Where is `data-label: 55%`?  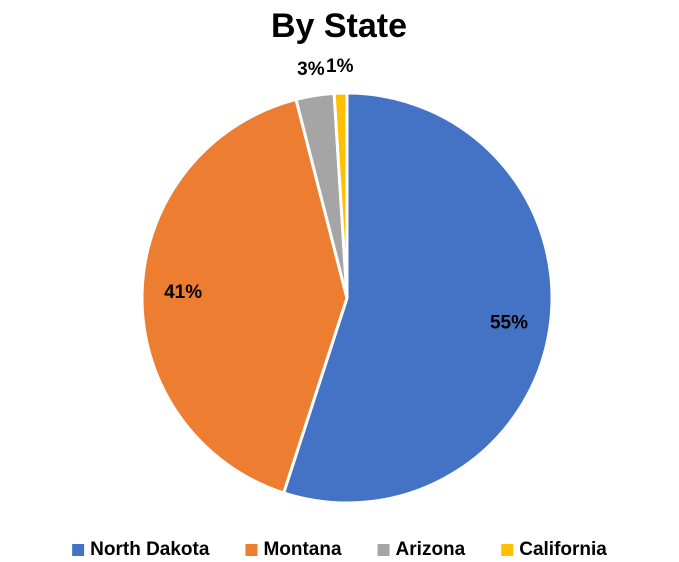 data-label: 55% is located at coordinates (509, 323).